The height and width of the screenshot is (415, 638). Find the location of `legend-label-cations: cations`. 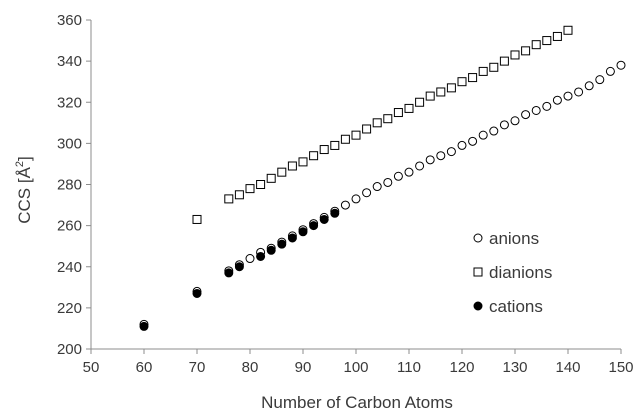

legend-label-cations: cations is located at coordinates (516, 306).